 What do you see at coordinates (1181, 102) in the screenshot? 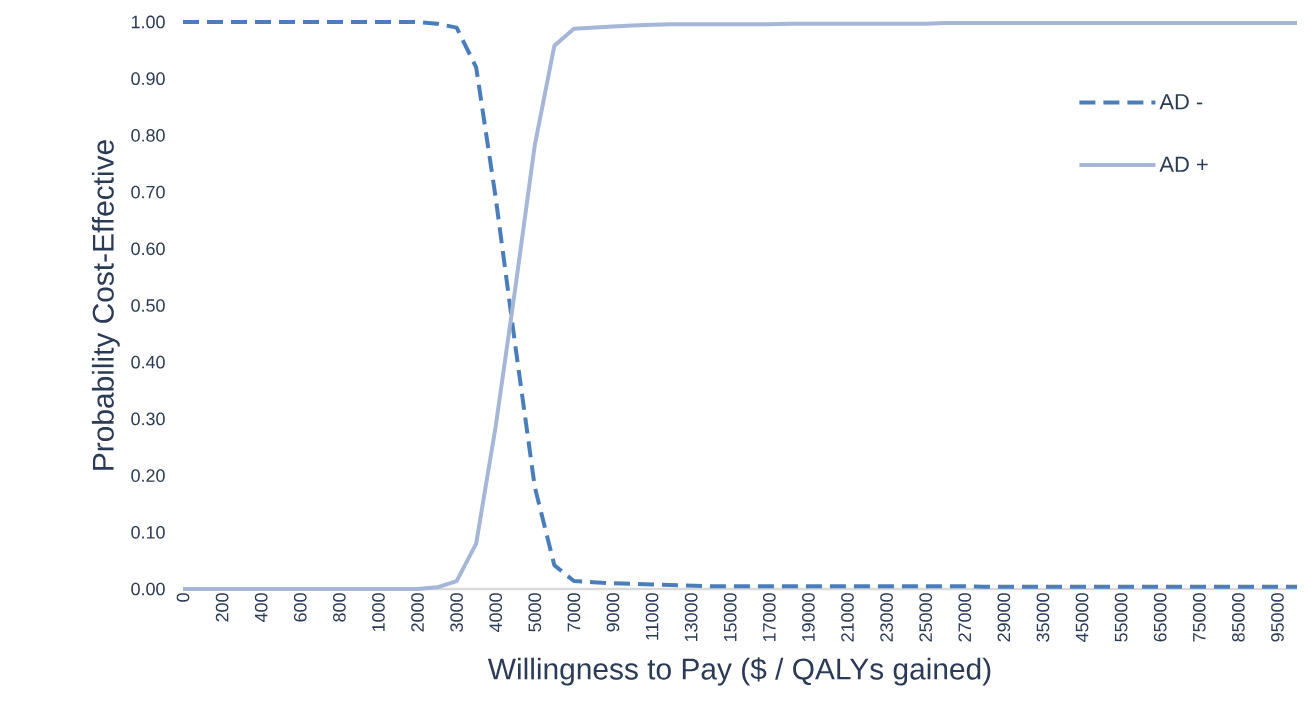
I see `legend-label: AD -` at bounding box center [1181, 102].